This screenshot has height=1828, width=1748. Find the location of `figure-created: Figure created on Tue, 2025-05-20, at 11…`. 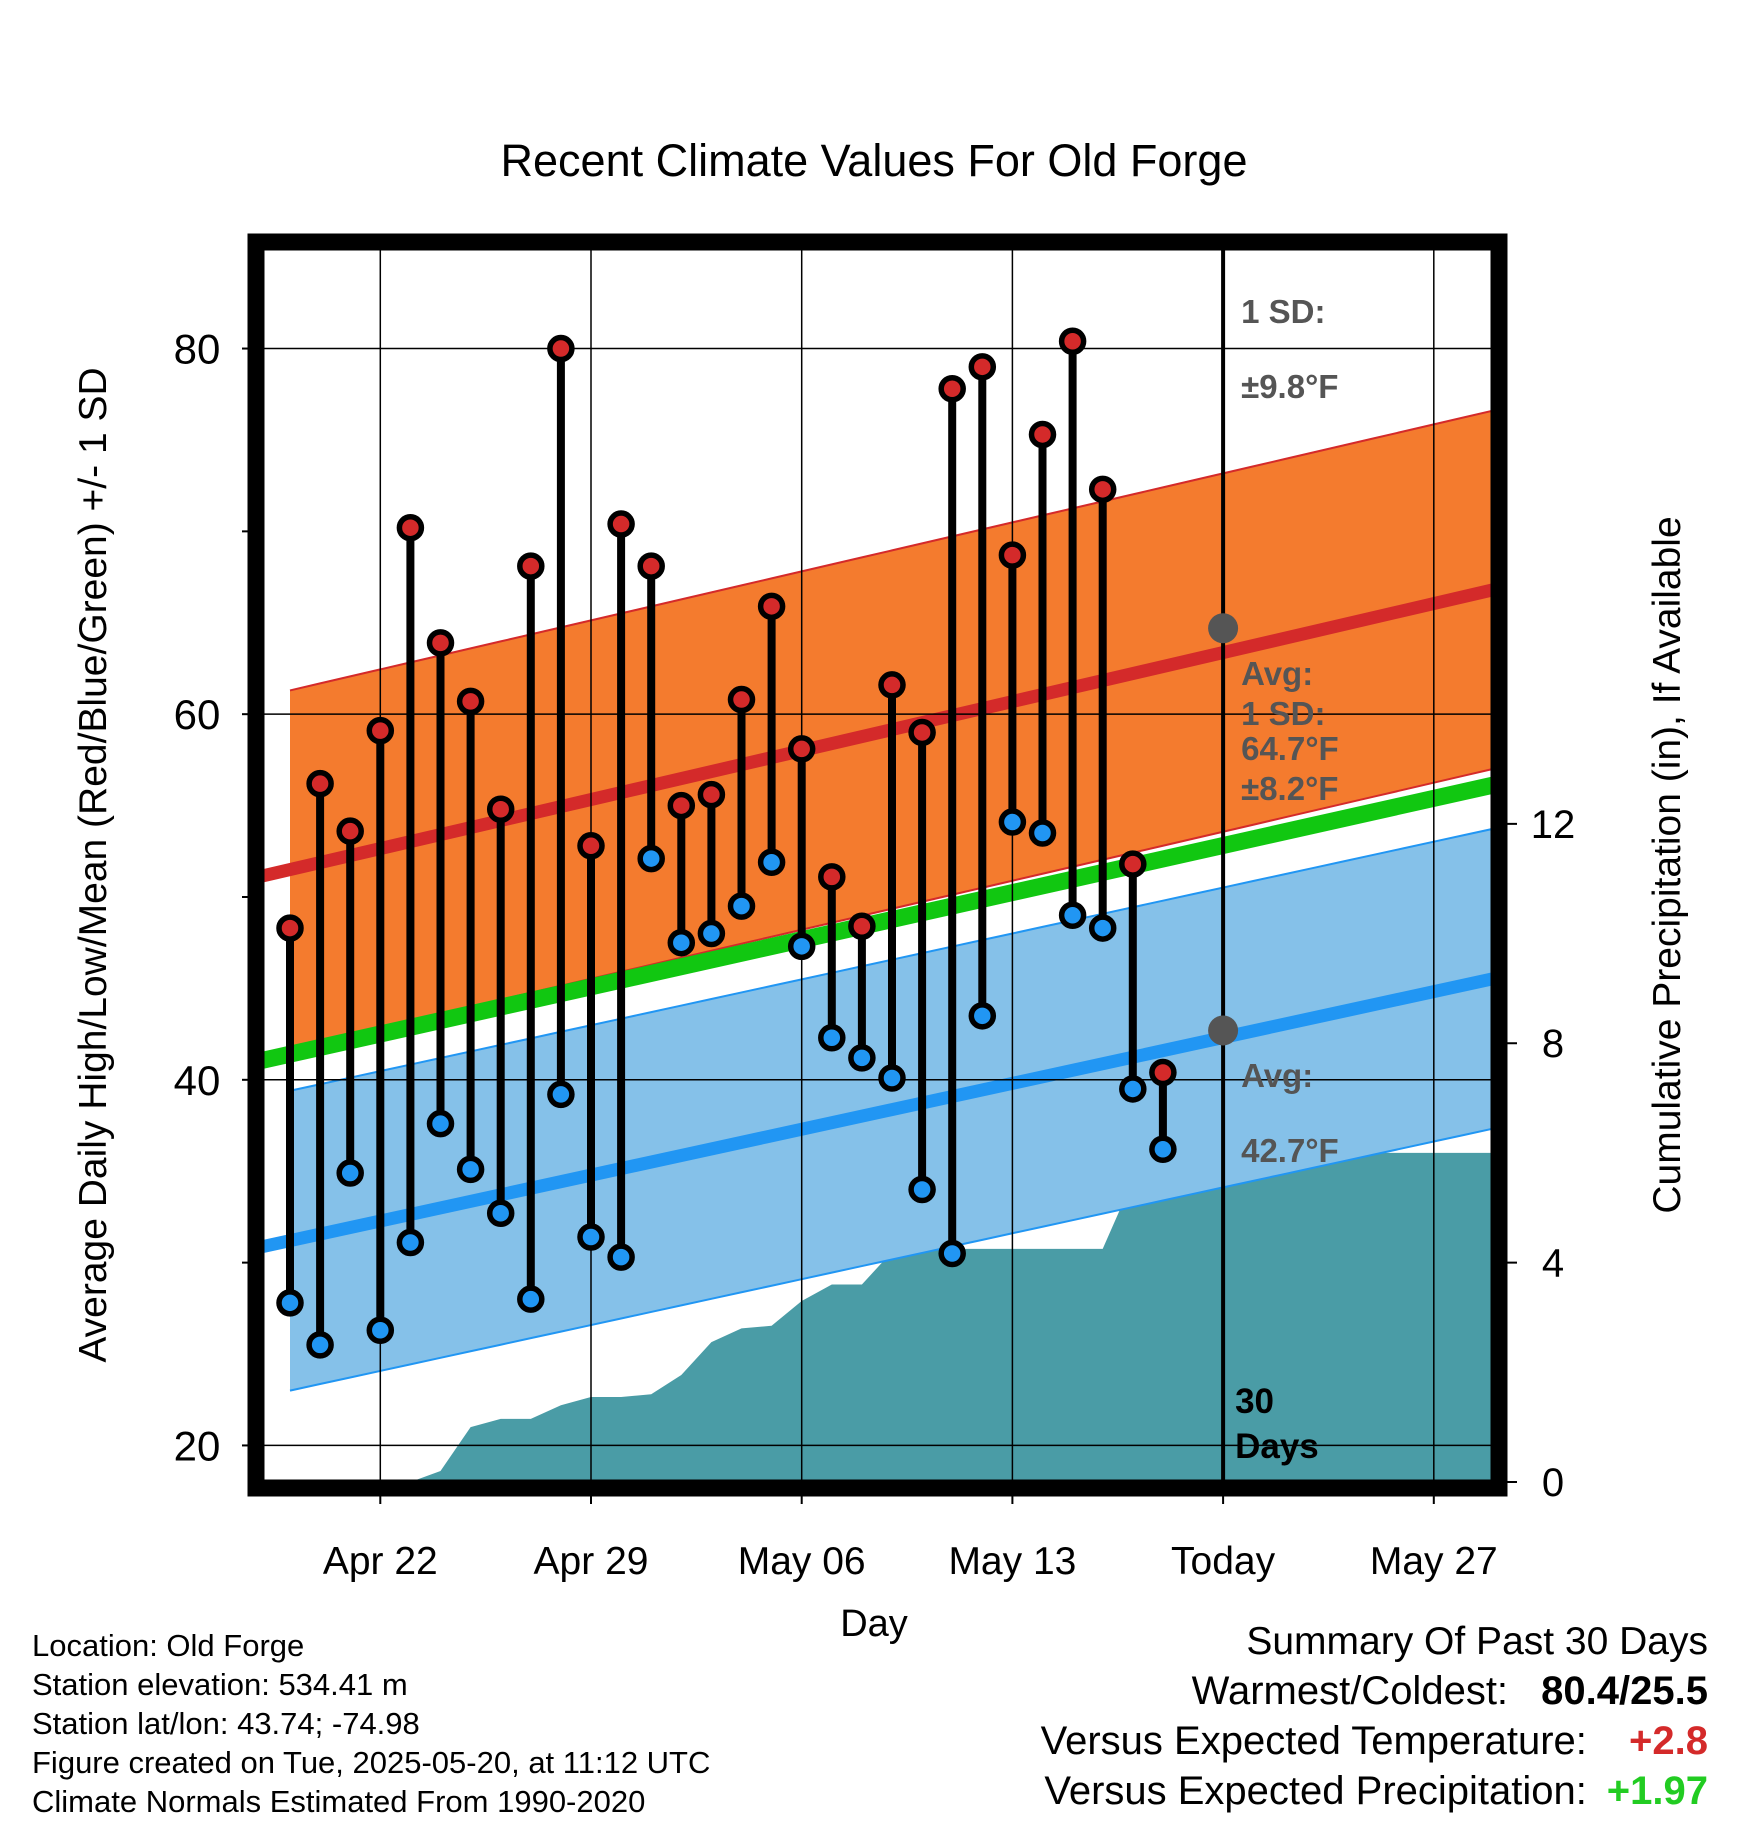

figure-created: Figure created on Tue, 2025-05-20, at 11… is located at coordinates (371, 1762).